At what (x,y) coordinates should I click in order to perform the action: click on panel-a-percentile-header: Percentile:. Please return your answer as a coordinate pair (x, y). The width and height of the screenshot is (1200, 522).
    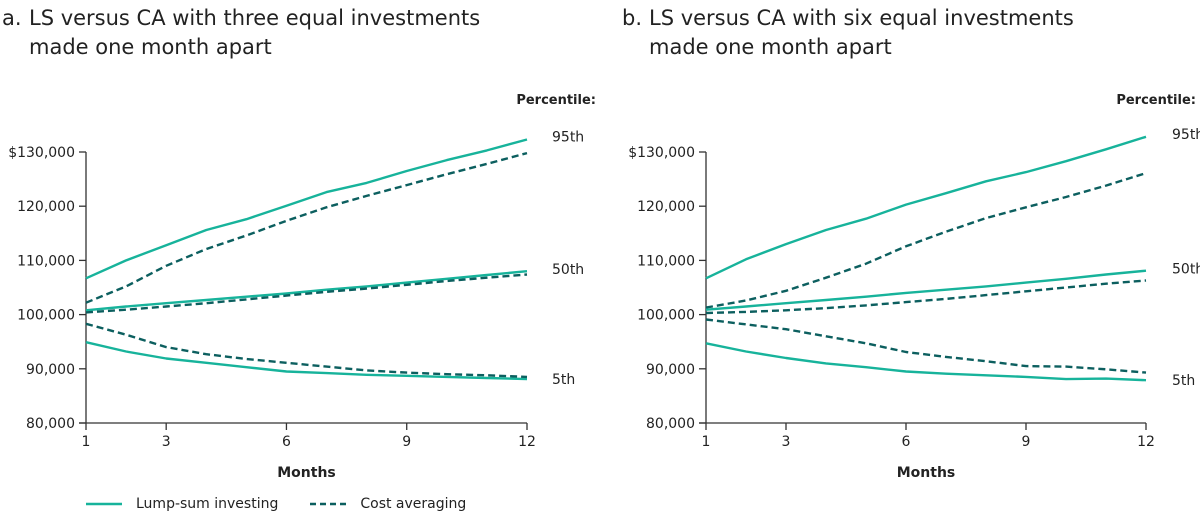
    Looking at the image, I should click on (556, 100).